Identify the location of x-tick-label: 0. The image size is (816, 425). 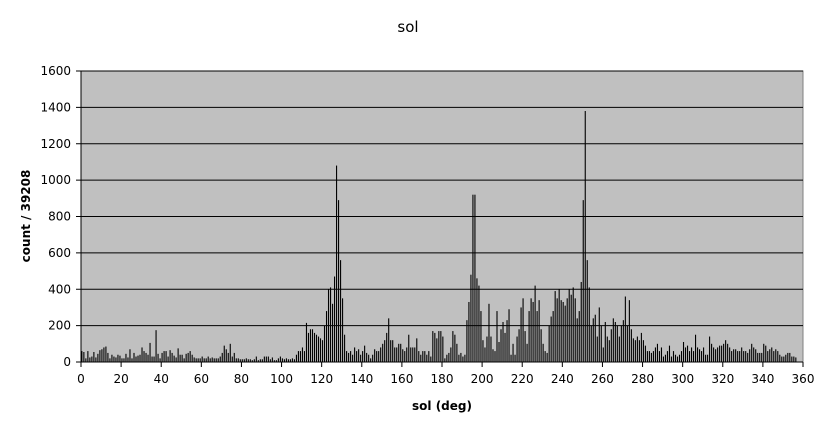
(81, 379).